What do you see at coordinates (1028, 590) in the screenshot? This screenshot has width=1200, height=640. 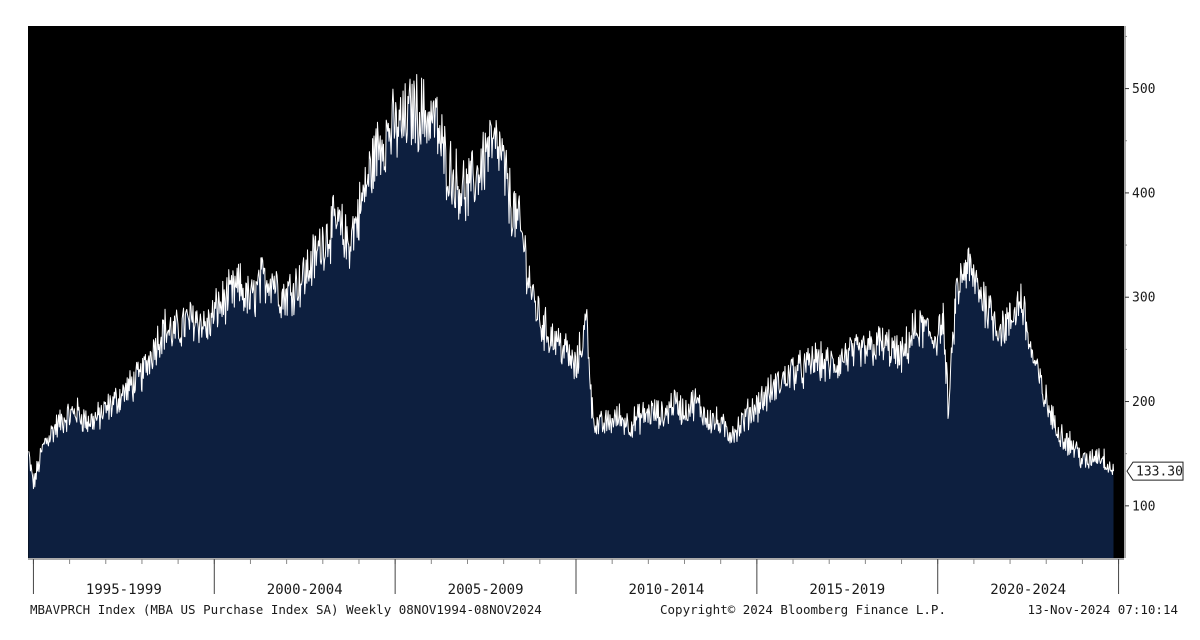 I see `x-tick-label: 2020-2024` at bounding box center [1028, 590].